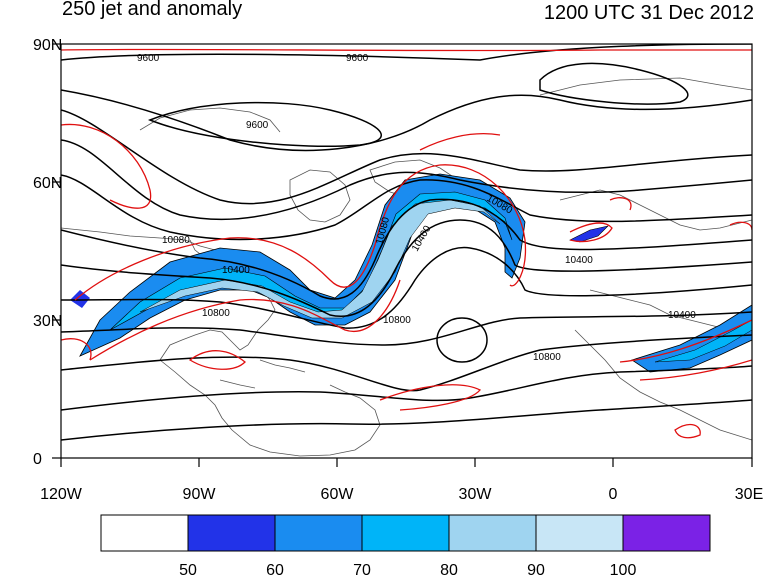  Describe the element at coordinates (648, 13) in the screenshot. I see `map-datetime: 1200 UTC 31 Dec 2012` at that location.